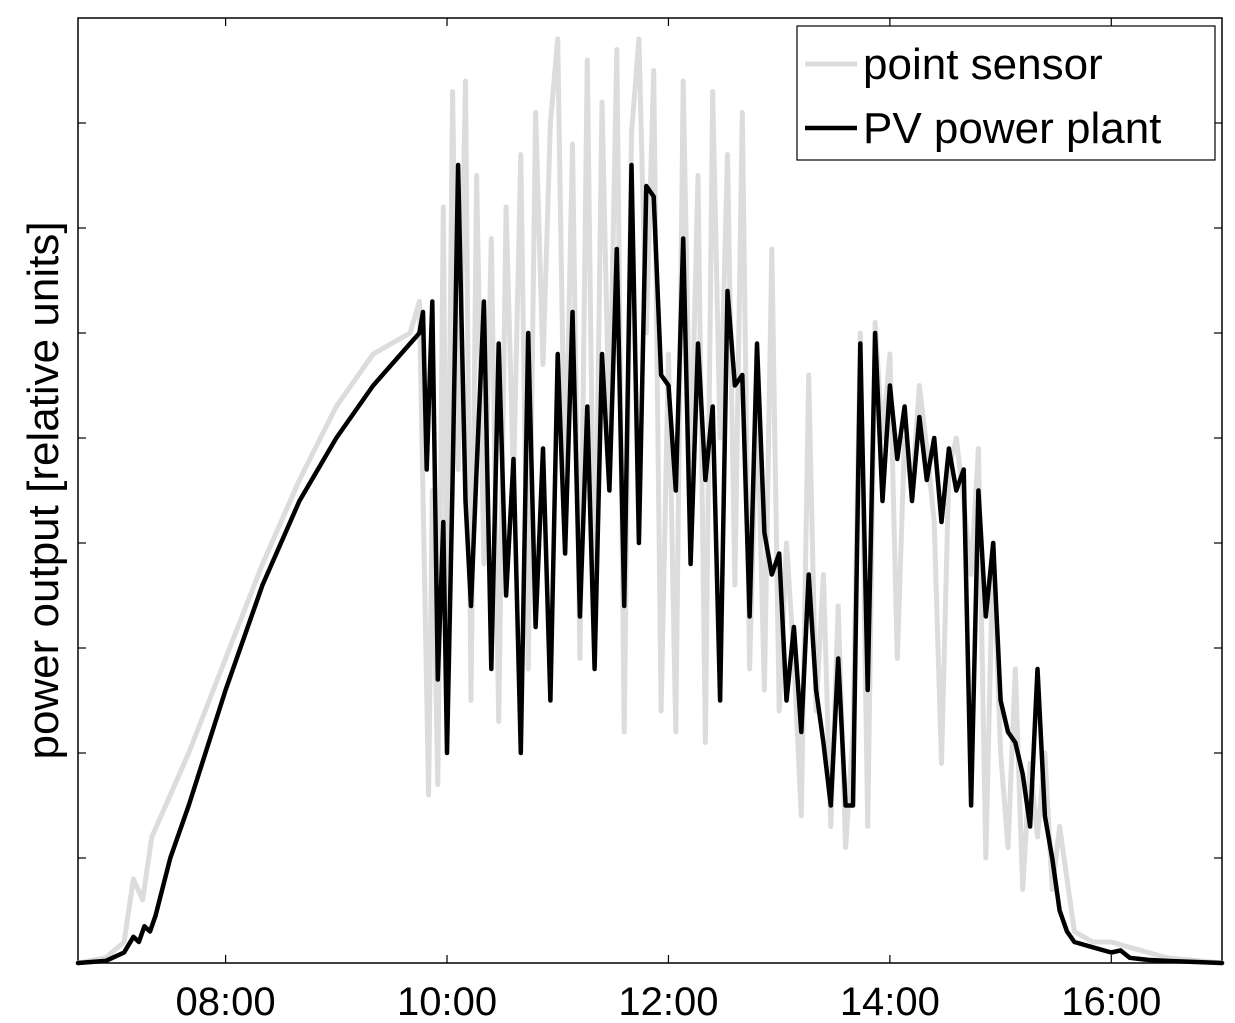 This screenshot has height=1023, width=1235. What do you see at coordinates (1012, 128) in the screenshot?
I see `legend-label: PV power plant` at bounding box center [1012, 128].